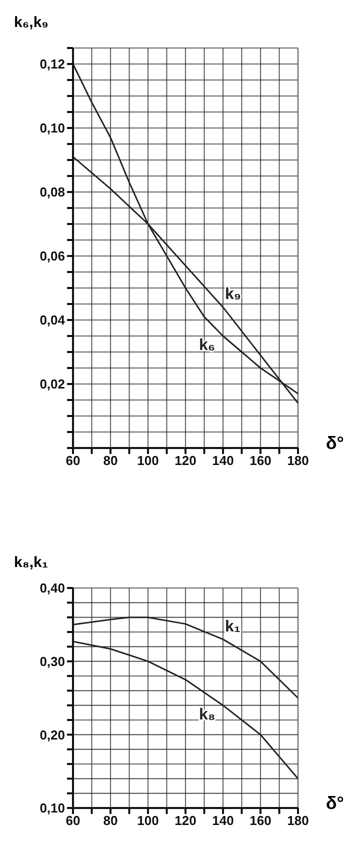  Describe the element at coordinates (53, 320) in the screenshot. I see `y-tick-label: 0,04` at that location.